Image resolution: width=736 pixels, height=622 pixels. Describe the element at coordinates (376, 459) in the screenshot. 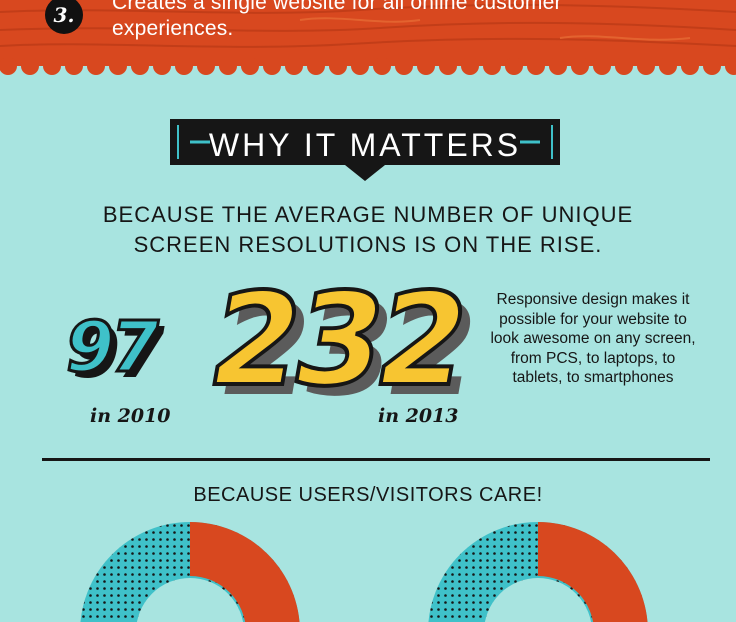

I see `section-divider` at that location.